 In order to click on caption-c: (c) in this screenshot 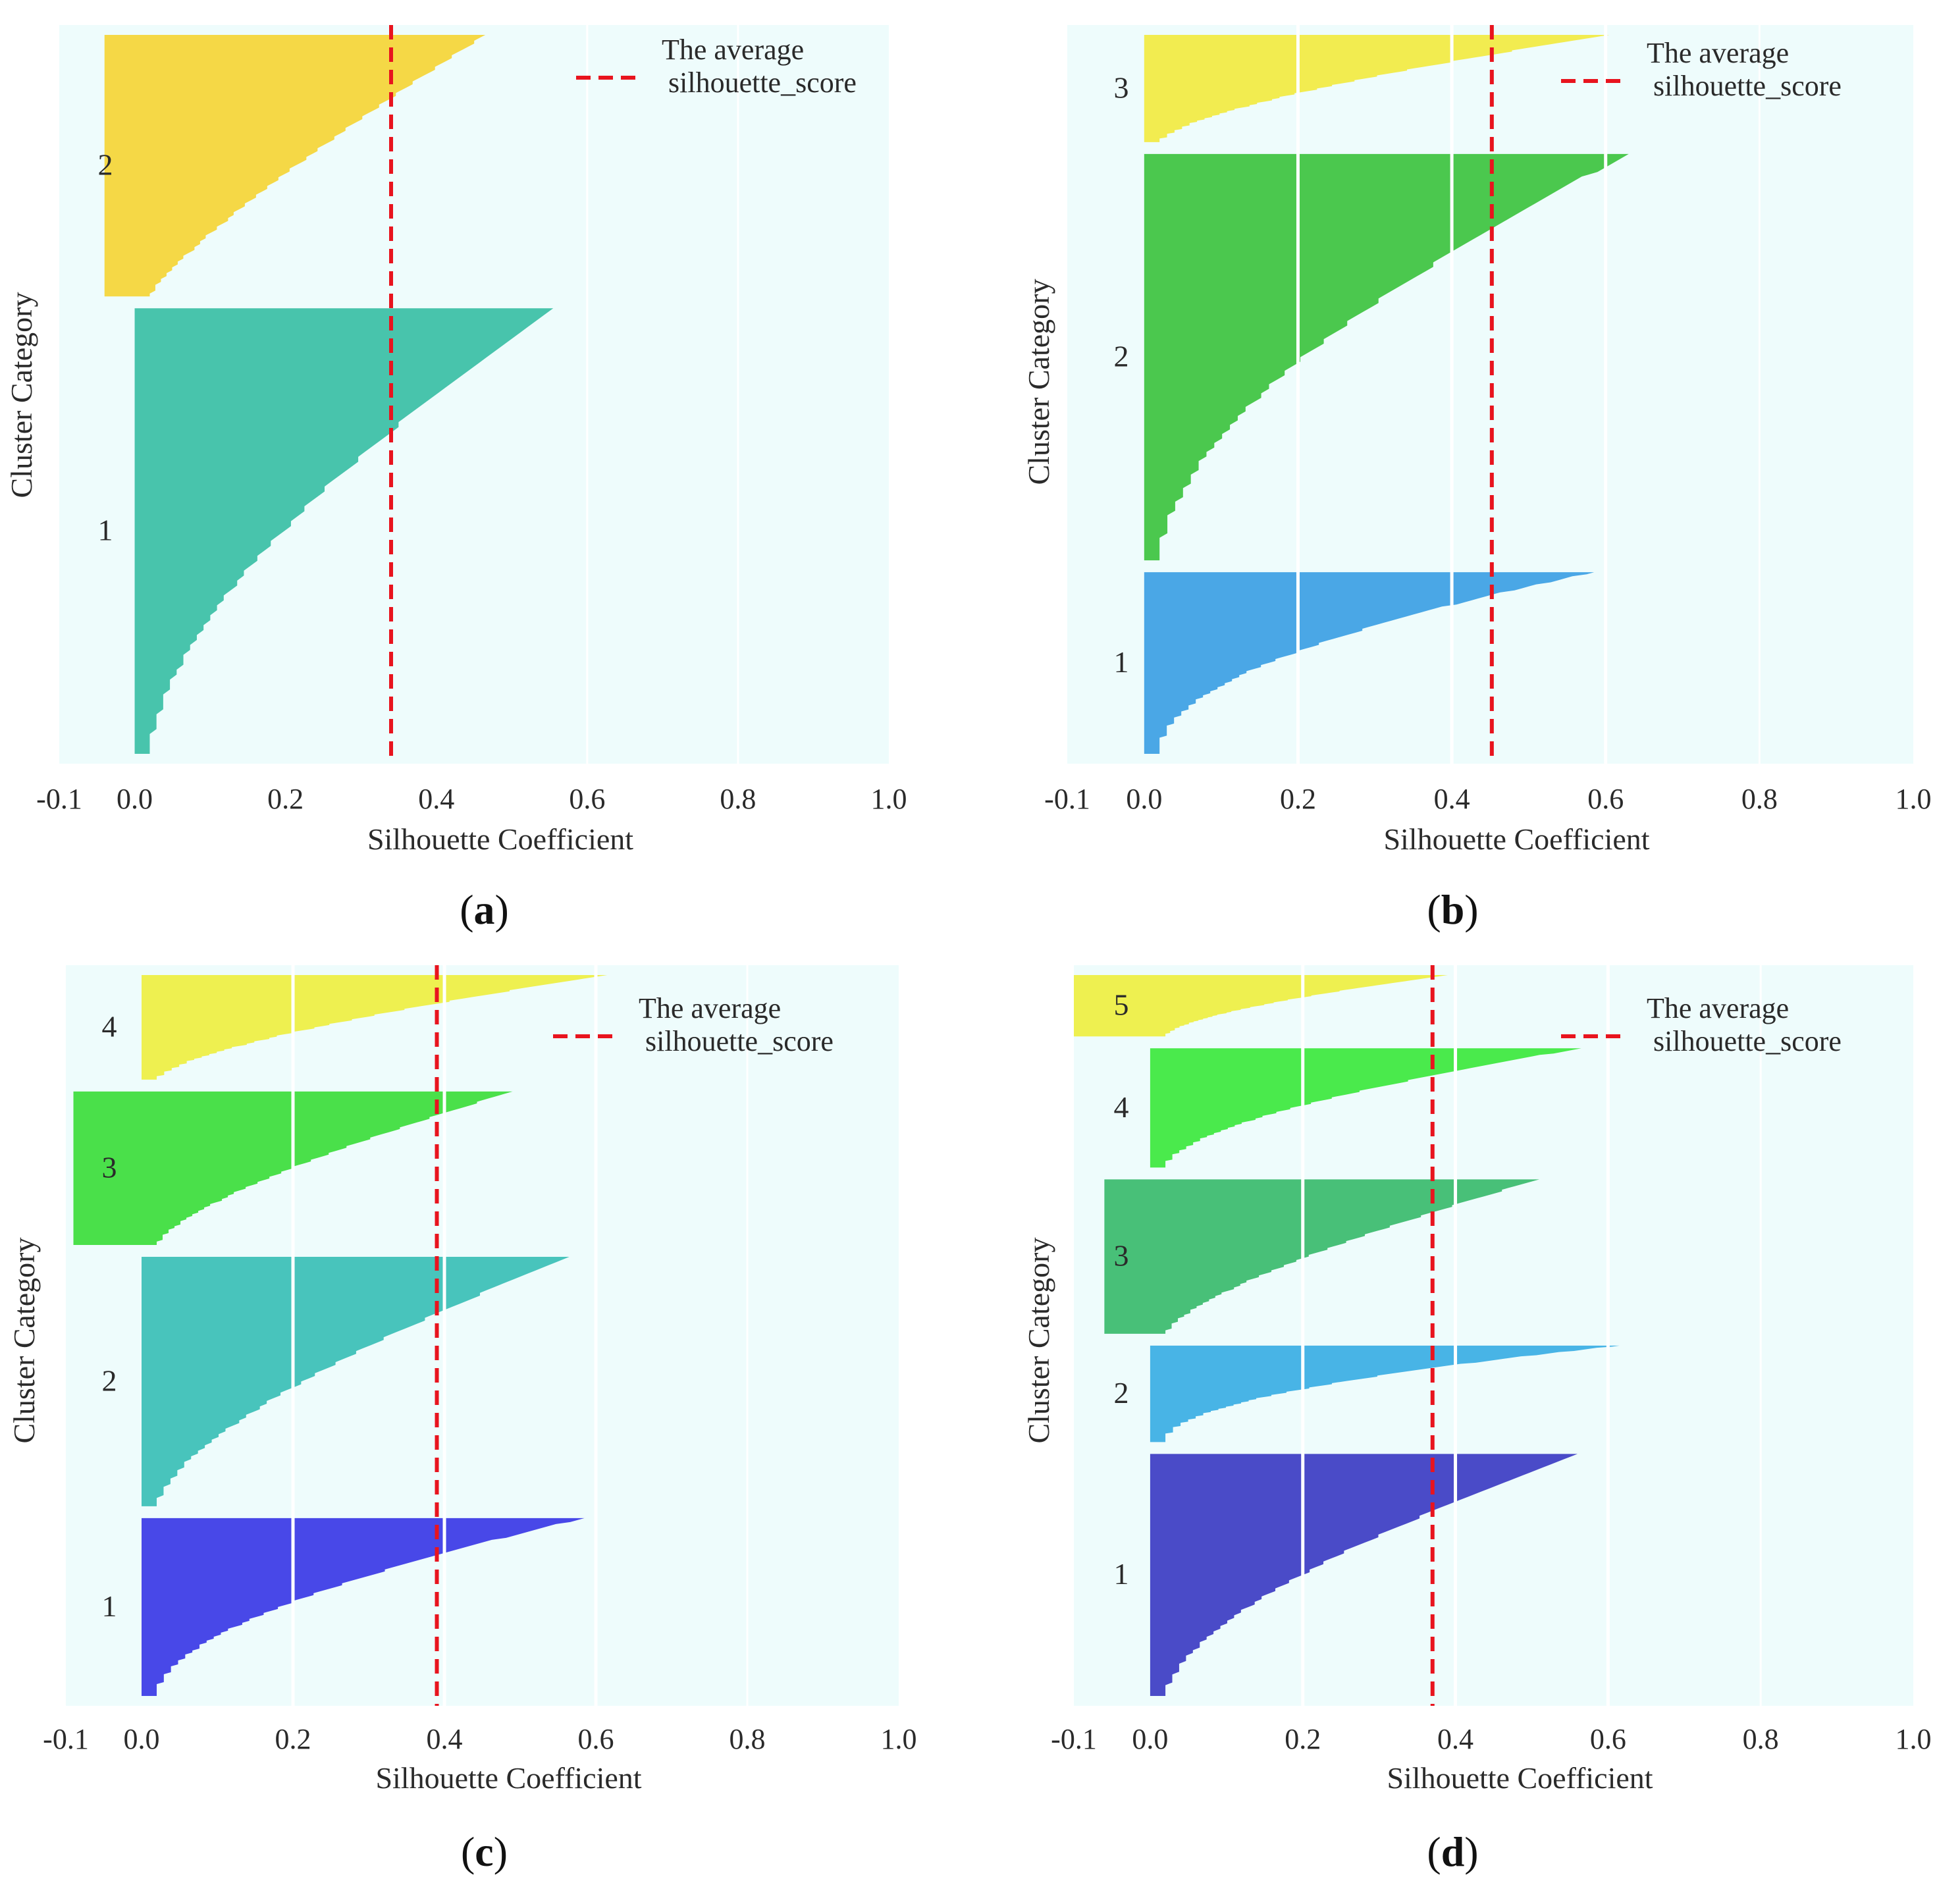, I will do `click(484, 1851)`.